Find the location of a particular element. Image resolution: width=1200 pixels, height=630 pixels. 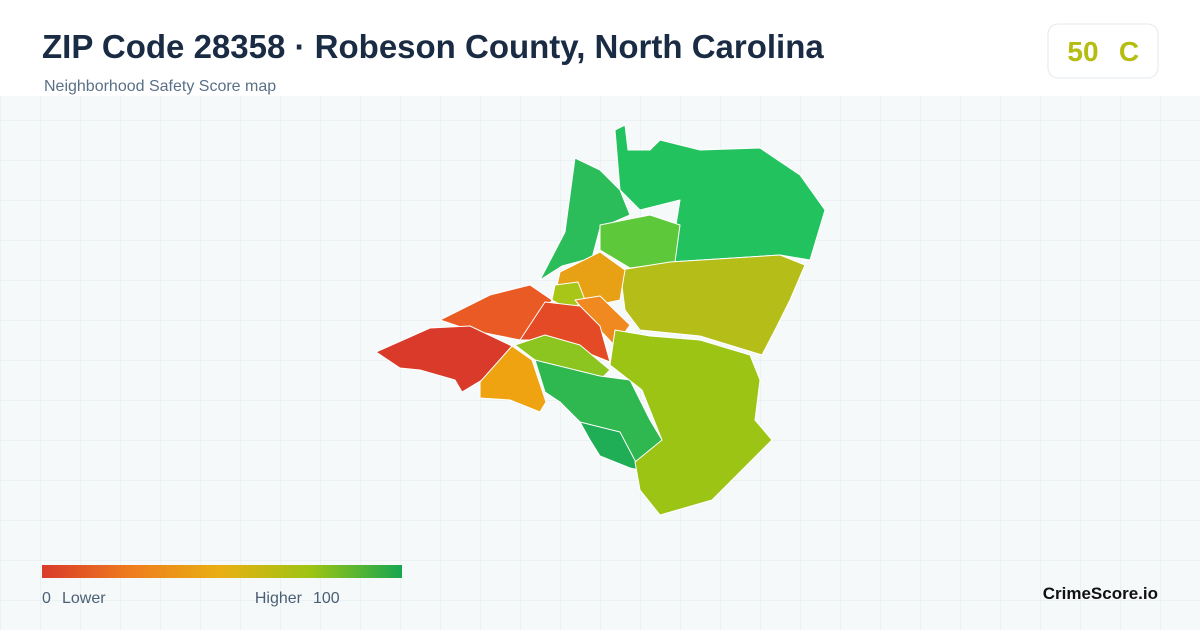

score-value: 50 is located at coordinates (1082, 51).